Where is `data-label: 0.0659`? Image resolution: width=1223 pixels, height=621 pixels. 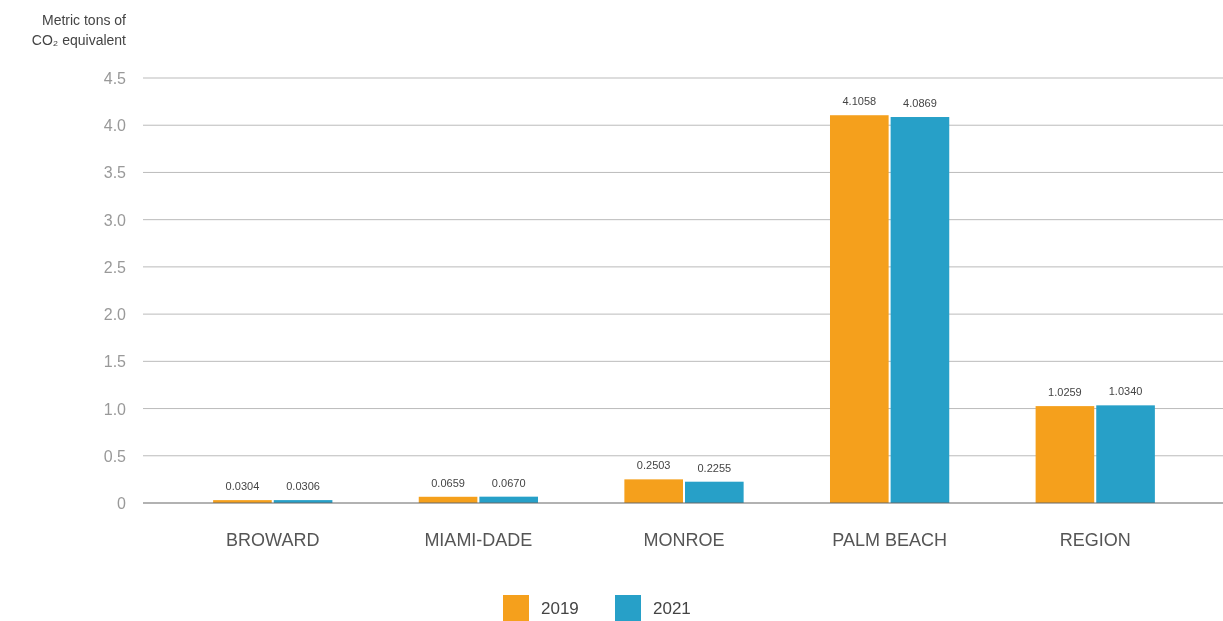 data-label: 0.0659 is located at coordinates (448, 482).